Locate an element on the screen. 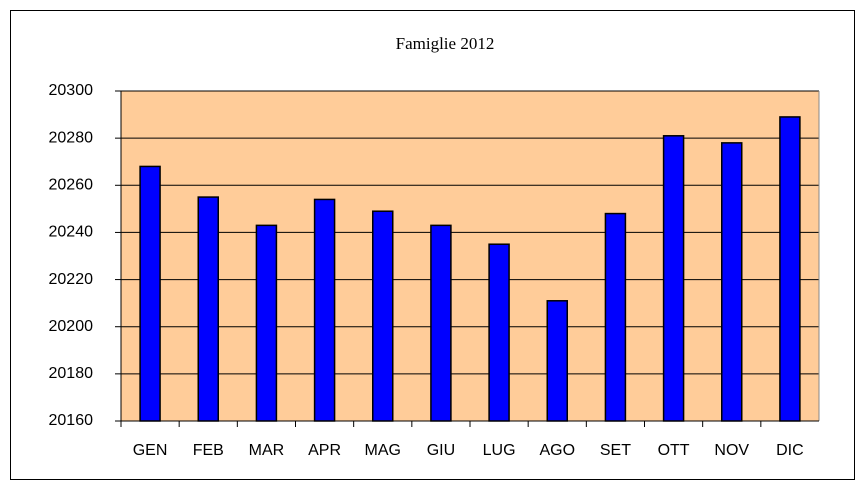 This screenshot has height=488, width=864. x-tick-label: NOV is located at coordinates (731, 450).